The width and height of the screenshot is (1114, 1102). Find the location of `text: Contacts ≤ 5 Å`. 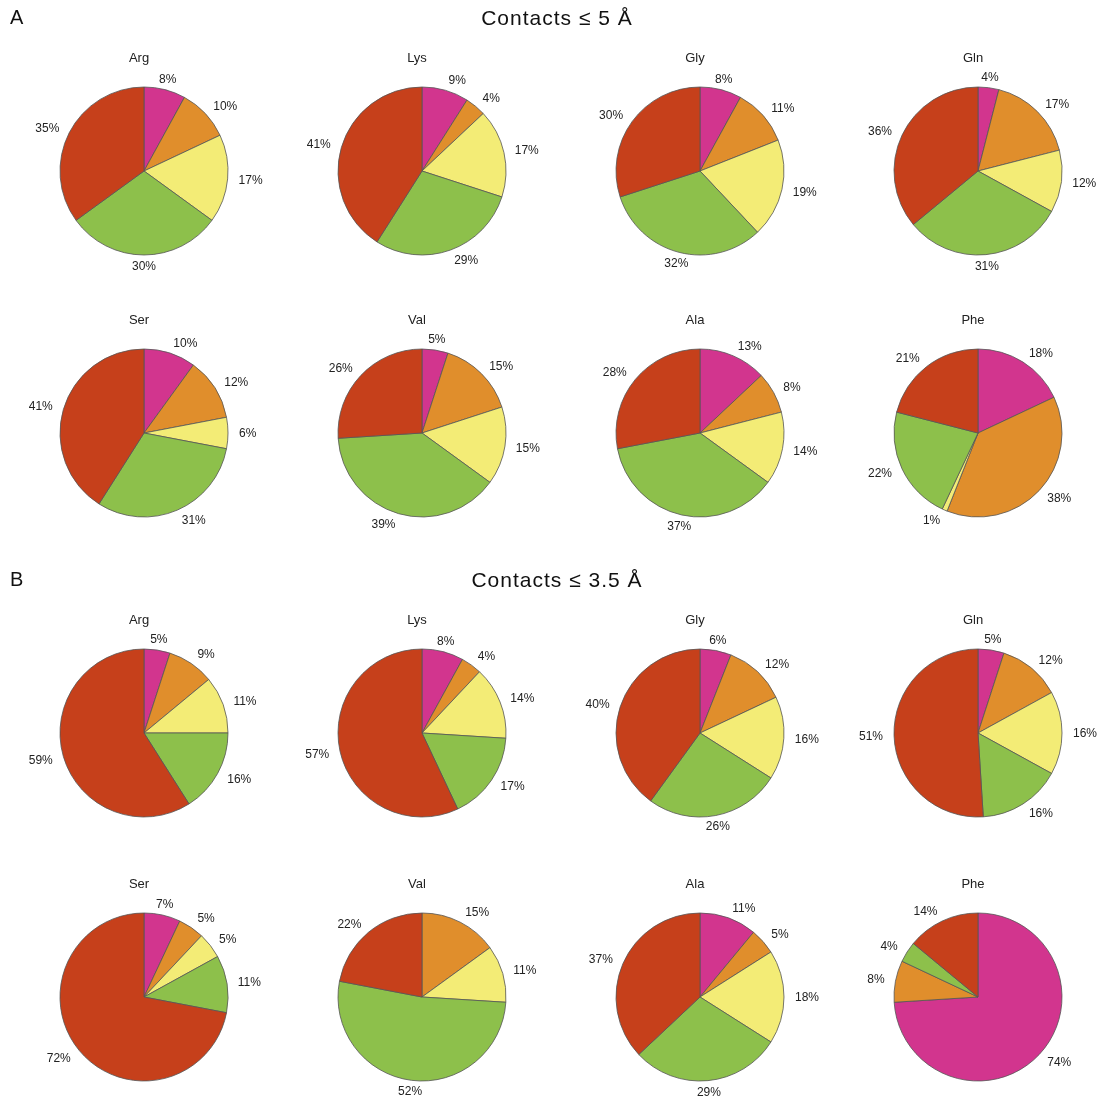

text: Contacts ≤ 5 Å is located at coordinates (557, 17).